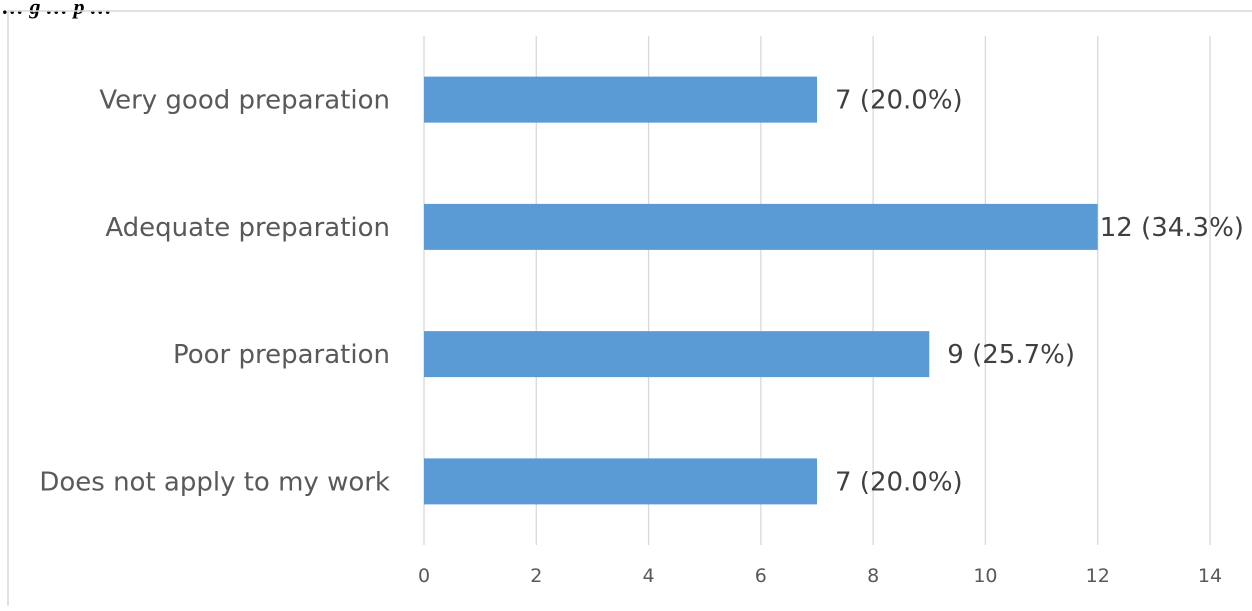 This screenshot has width=1252, height=611. What do you see at coordinates (761, 576) in the screenshot?
I see `x-tick-label: 6` at bounding box center [761, 576].